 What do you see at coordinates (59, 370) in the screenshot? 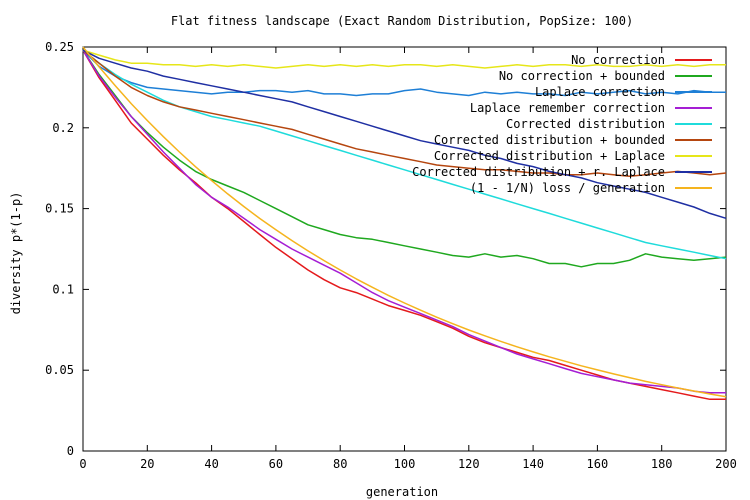
I see `y-tick-label: 0.05` at bounding box center [59, 370].